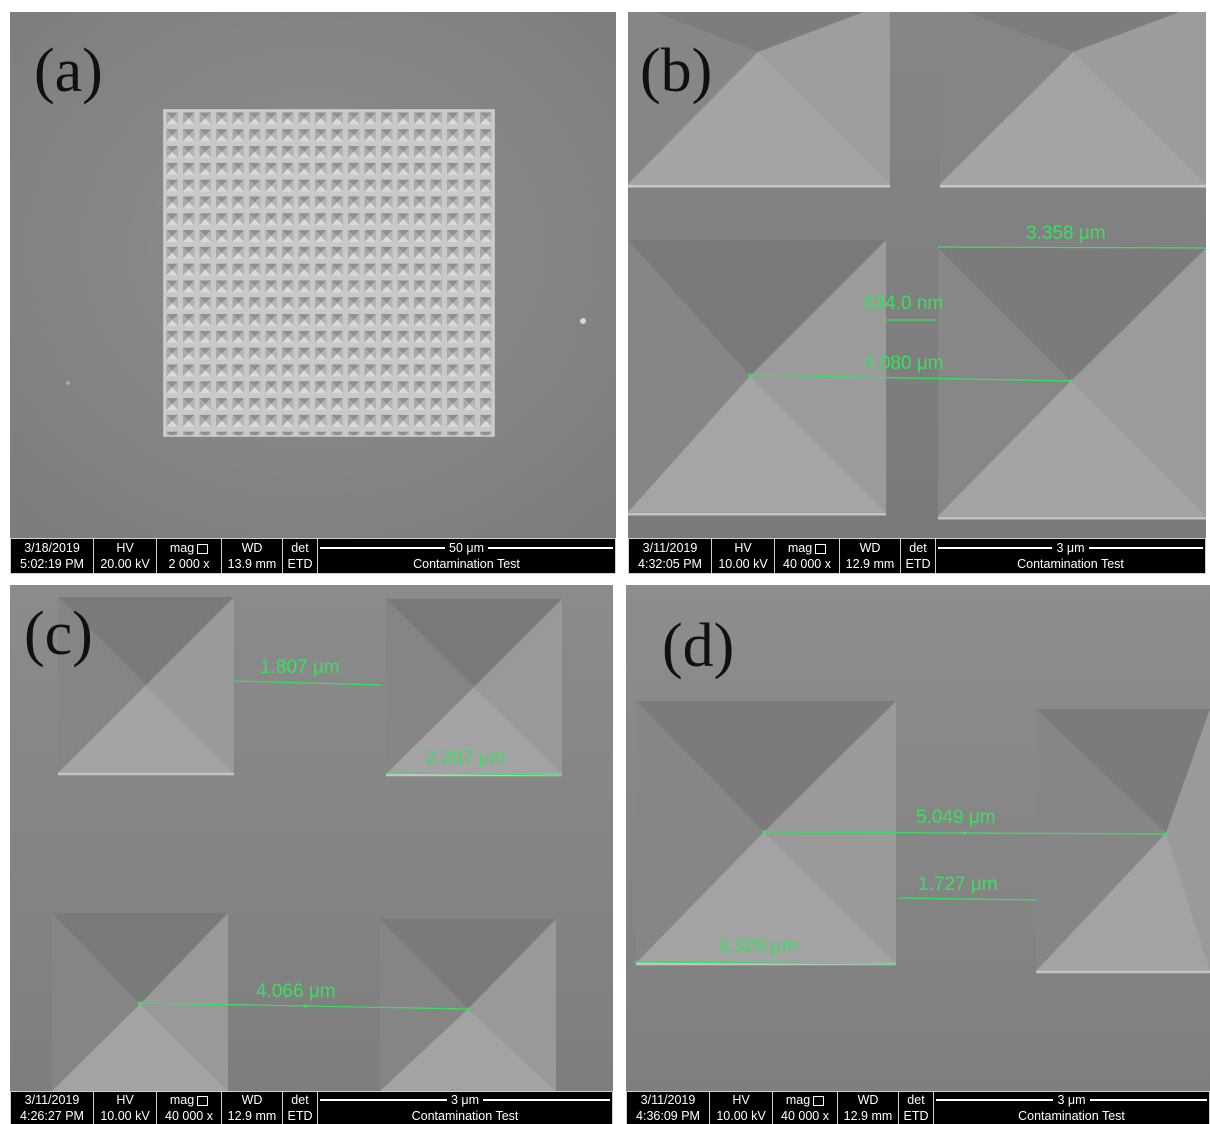  Describe the element at coordinates (52, 564) in the screenshot. I see `time: 5:02:19 PM` at that location.